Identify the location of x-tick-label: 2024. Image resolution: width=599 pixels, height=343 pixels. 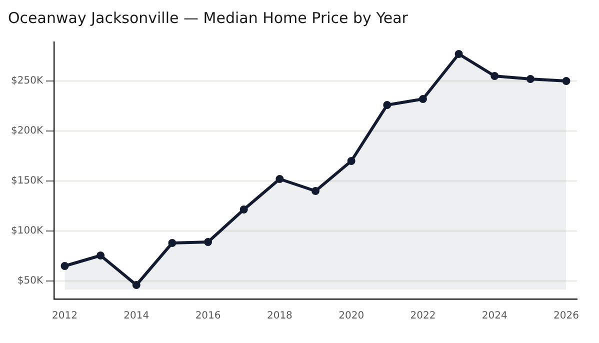
(495, 316).